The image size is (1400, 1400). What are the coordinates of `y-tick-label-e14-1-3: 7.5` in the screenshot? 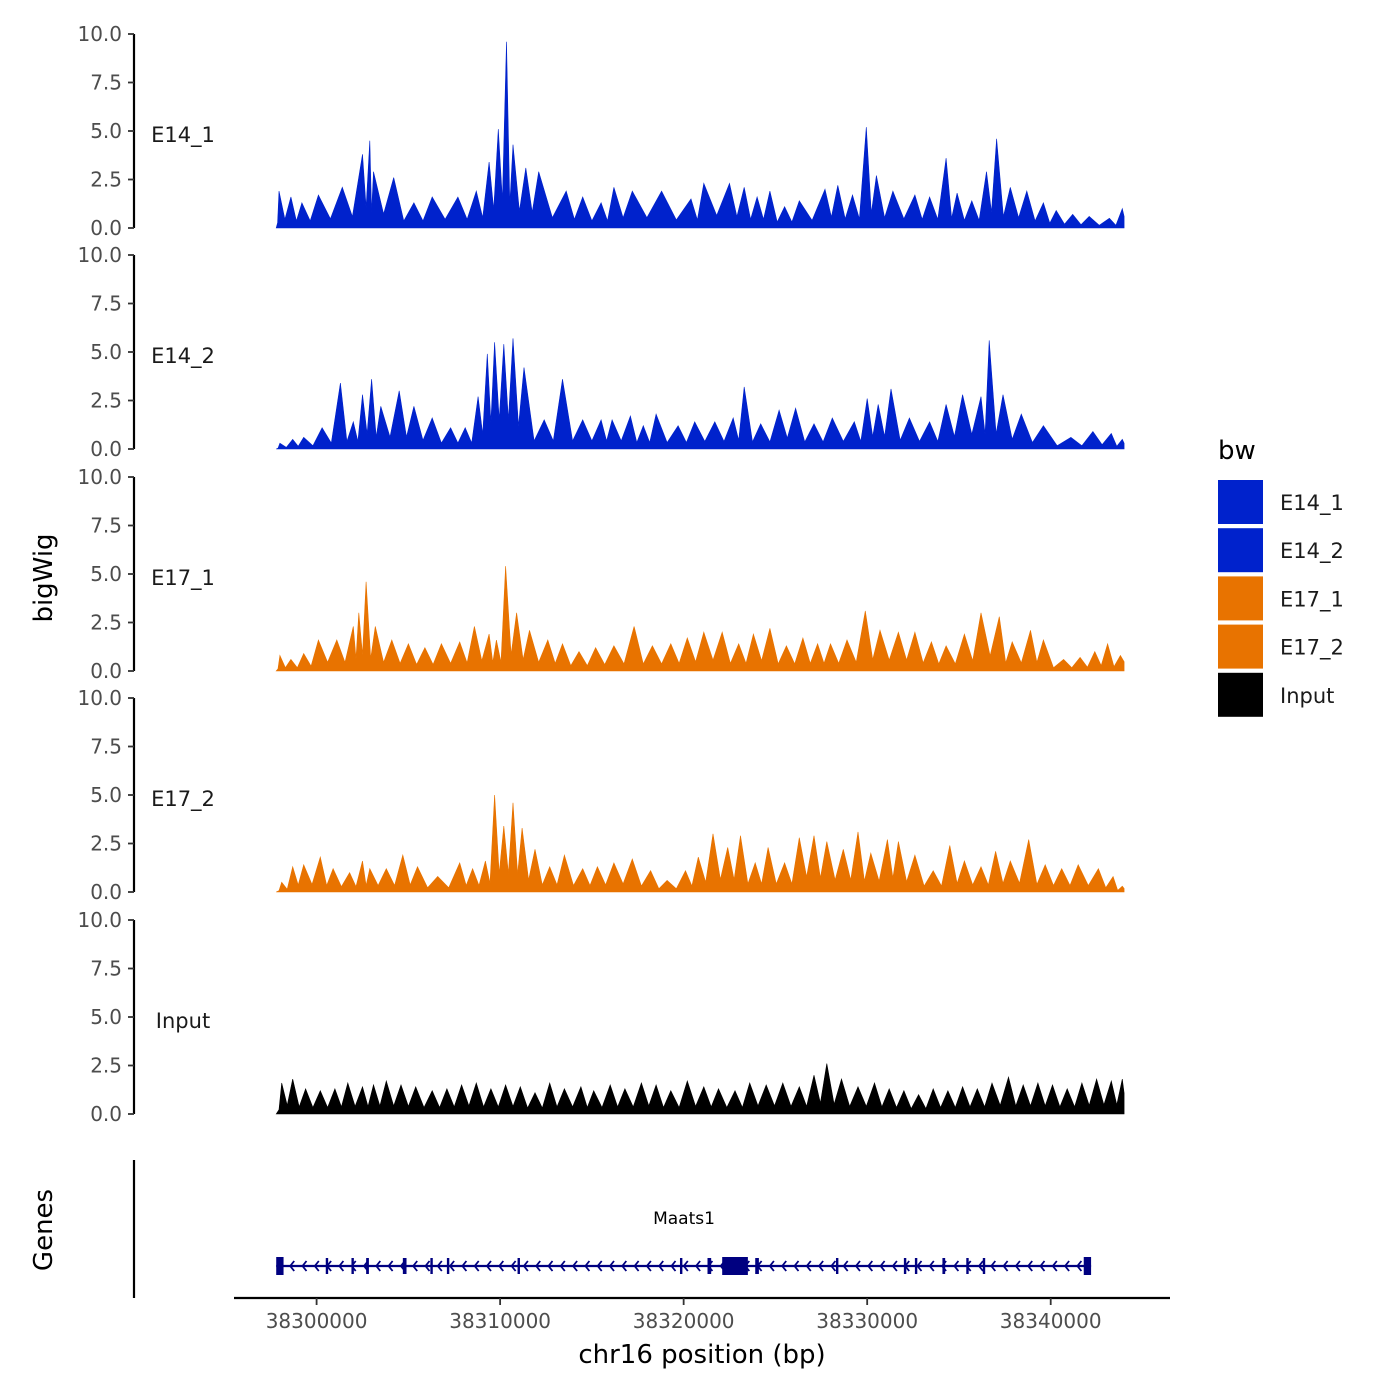 It's located at (106, 83).